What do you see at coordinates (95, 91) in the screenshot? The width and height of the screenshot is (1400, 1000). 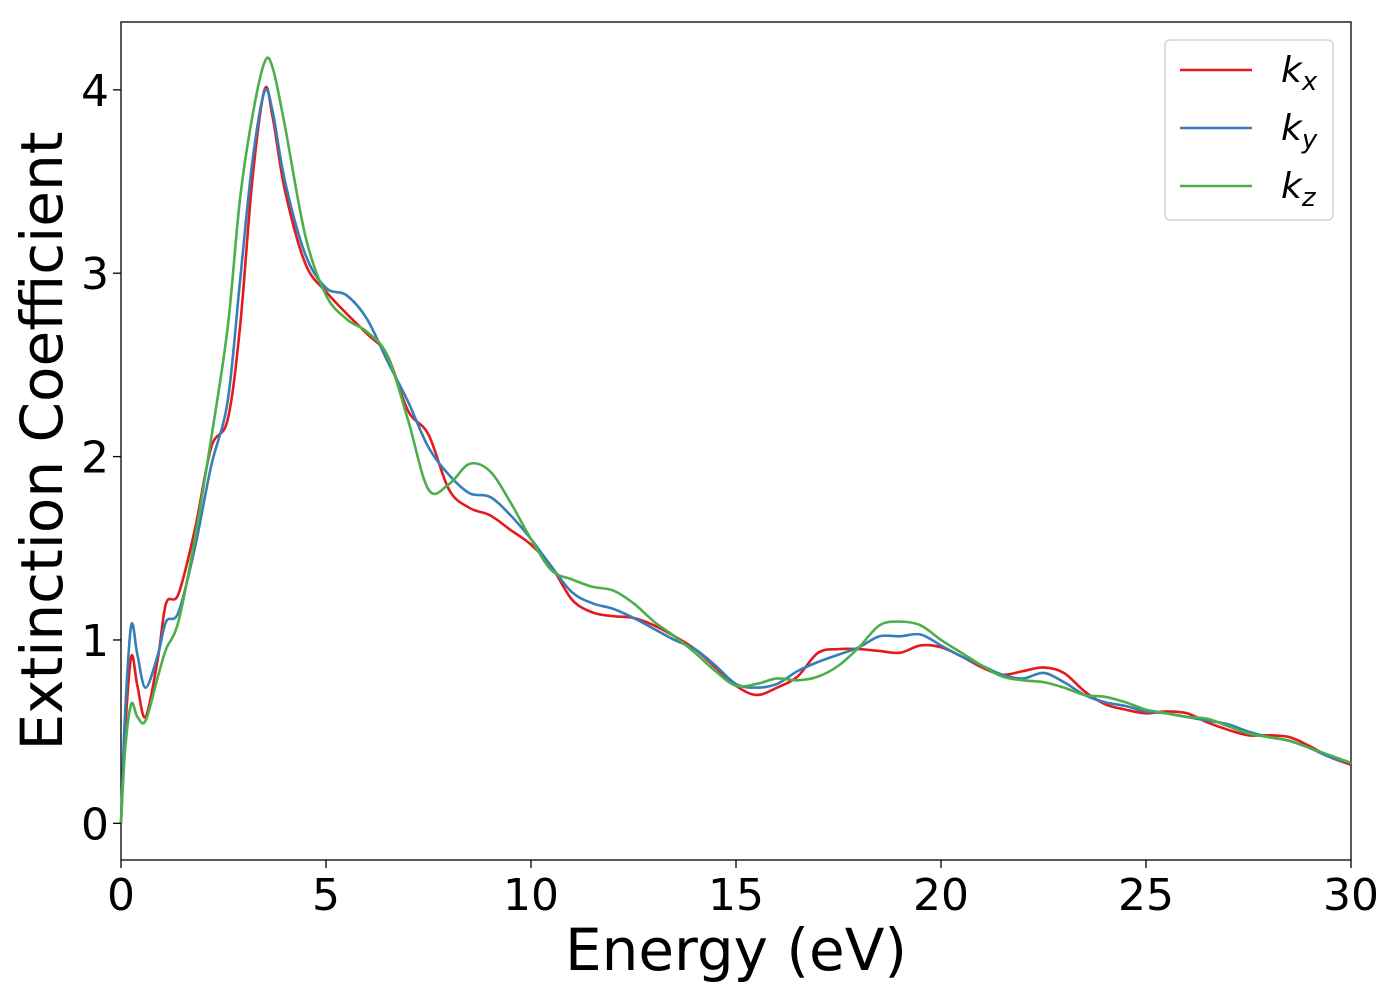 I see `y-tick-label: 4` at bounding box center [95, 91].